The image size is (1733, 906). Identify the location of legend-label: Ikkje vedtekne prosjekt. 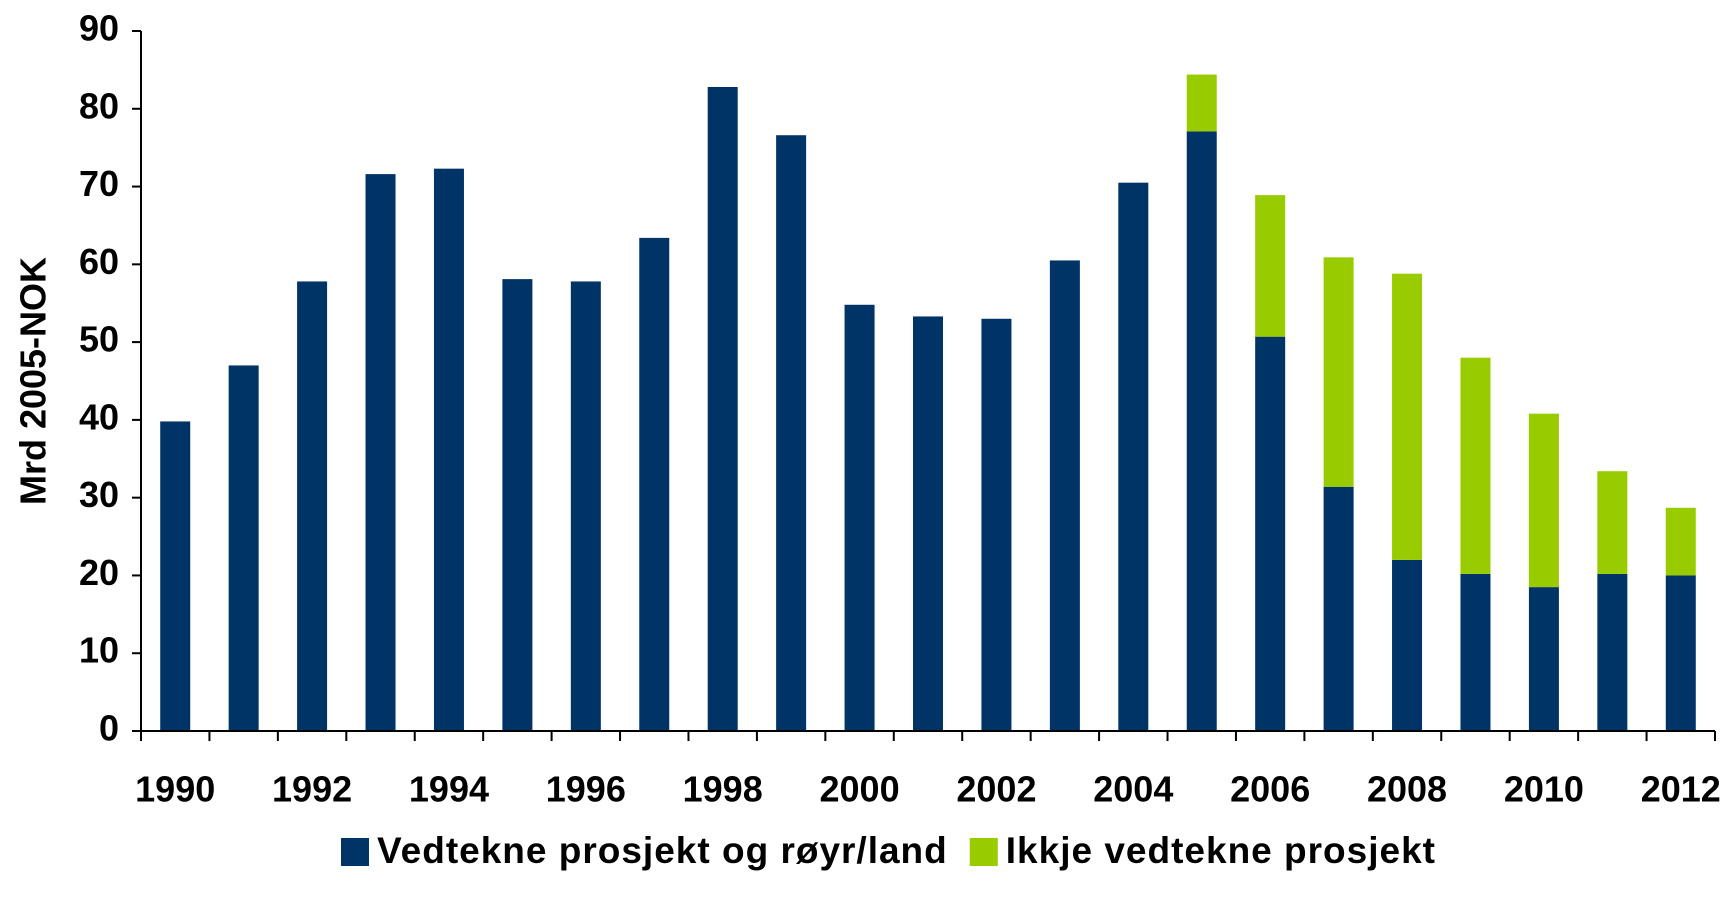
(1221, 850).